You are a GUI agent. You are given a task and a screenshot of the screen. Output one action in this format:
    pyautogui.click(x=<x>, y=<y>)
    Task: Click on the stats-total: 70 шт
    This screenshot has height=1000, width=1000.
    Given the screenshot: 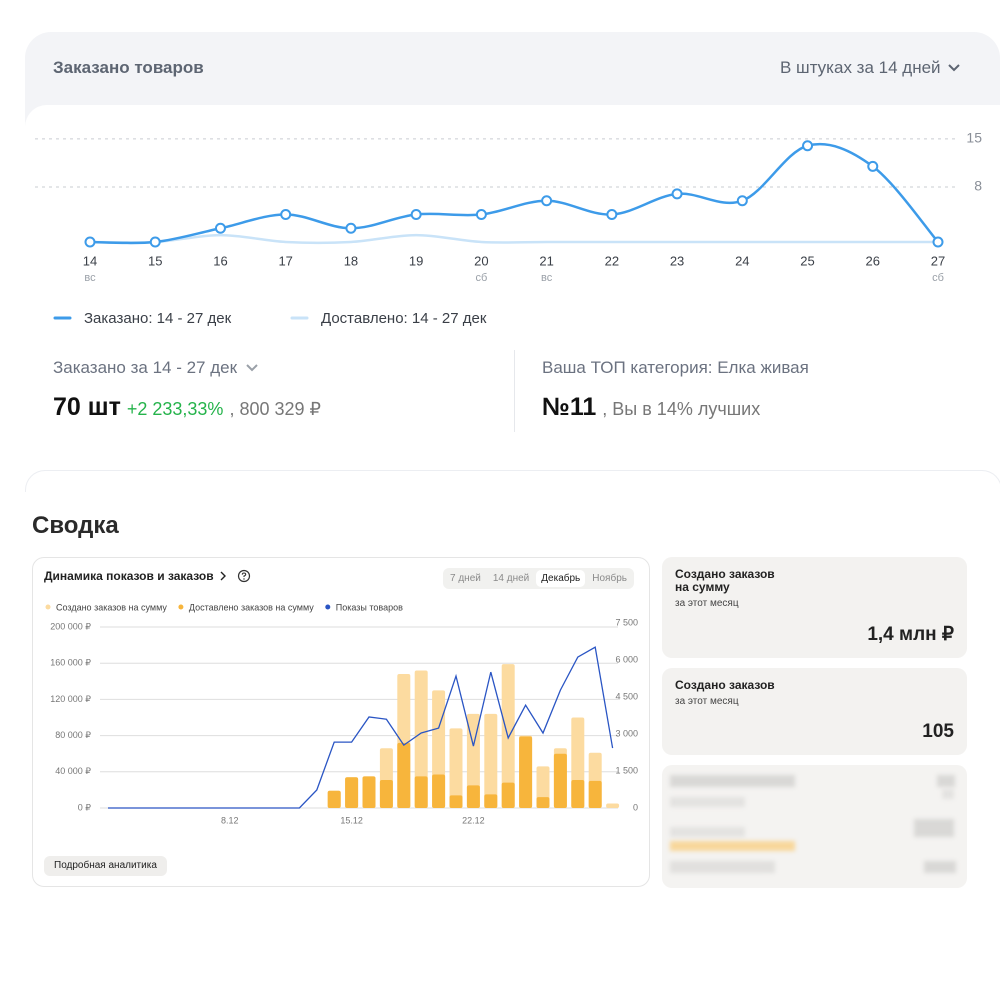 What is the action you would take?
    pyautogui.click(x=87, y=407)
    